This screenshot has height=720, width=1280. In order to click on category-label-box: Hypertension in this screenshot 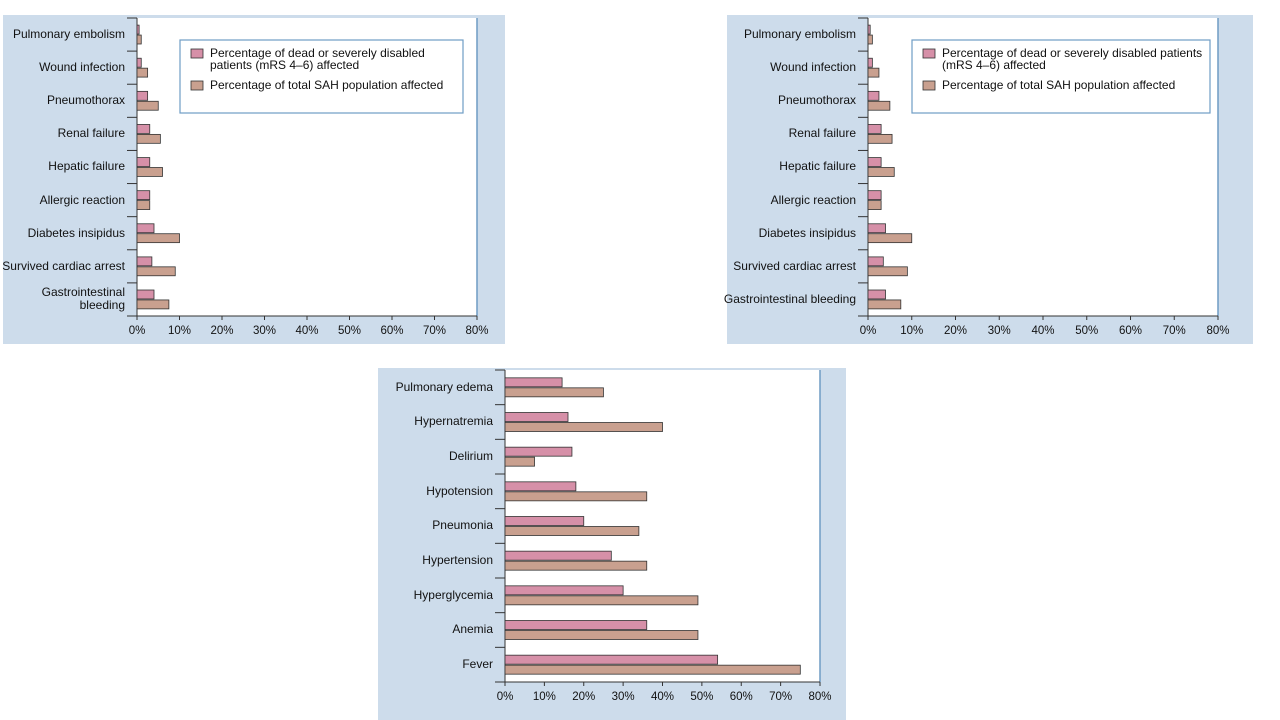, I will do `click(457, 560)`.